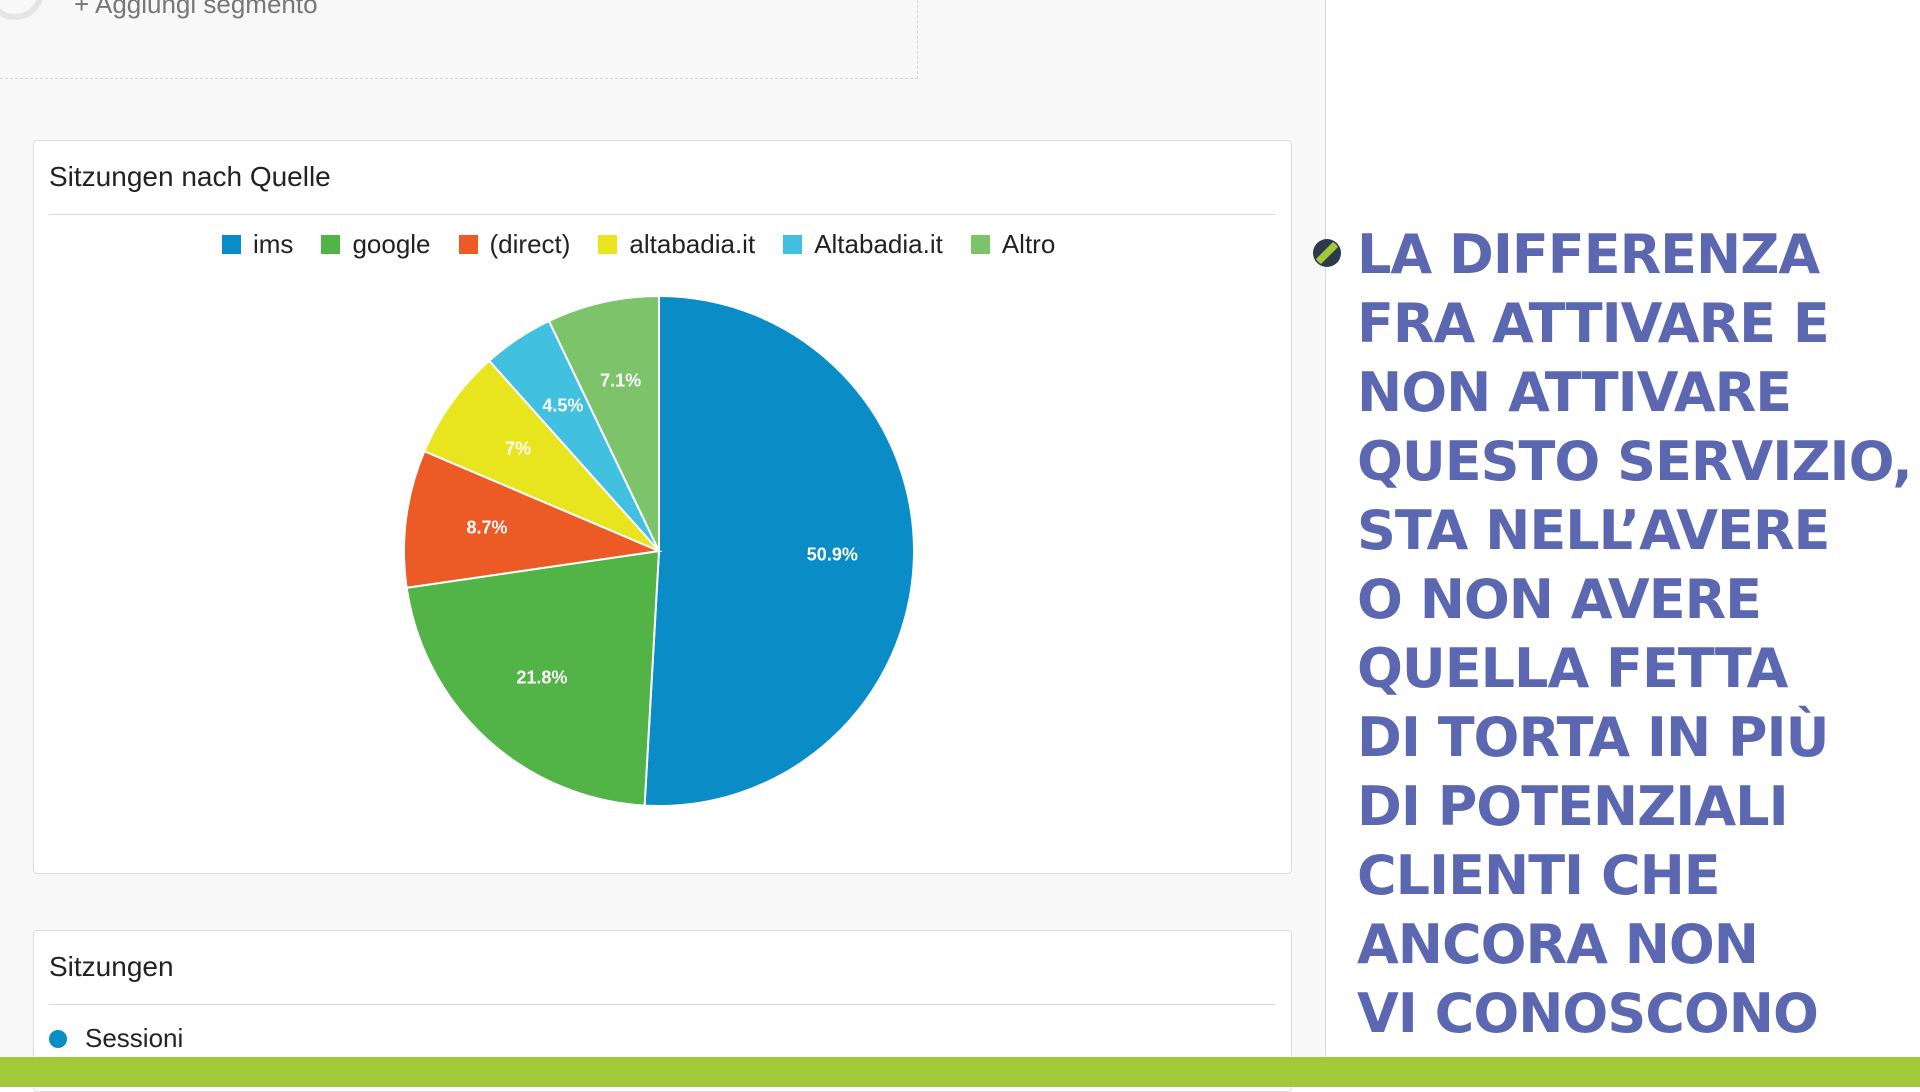  What do you see at coordinates (692, 244) in the screenshot?
I see `legend-label: altabadia.it` at bounding box center [692, 244].